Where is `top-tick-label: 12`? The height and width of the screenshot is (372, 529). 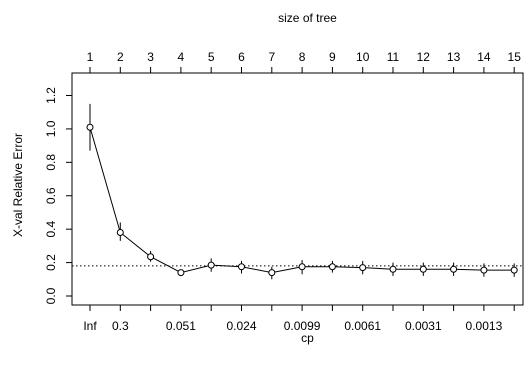 top-tick-label: 12 is located at coordinates (424, 57).